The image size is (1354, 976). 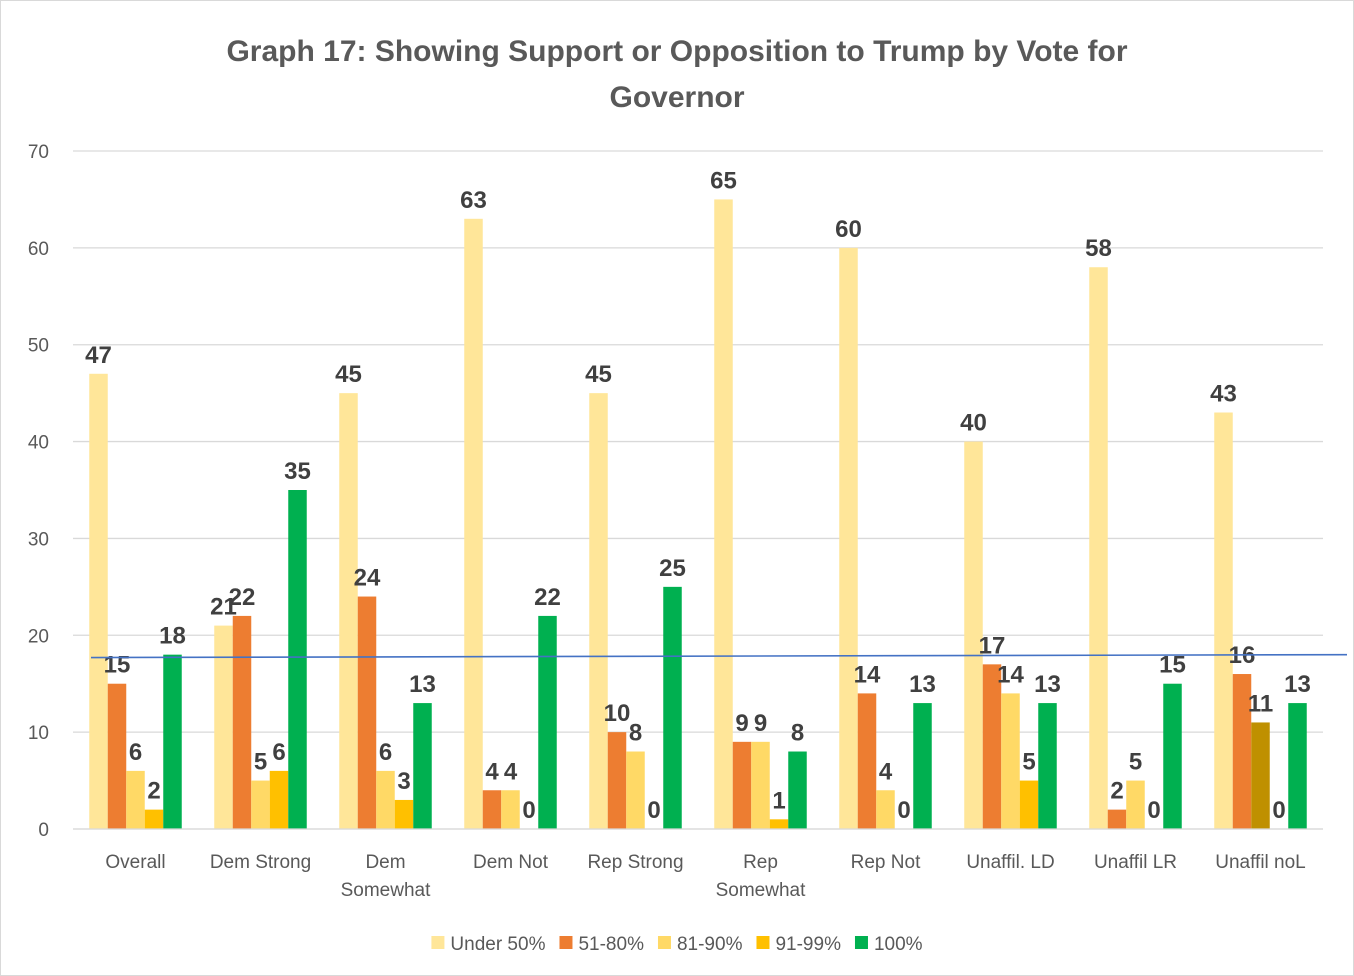 I want to click on data-label: 11, so click(x=1260, y=703).